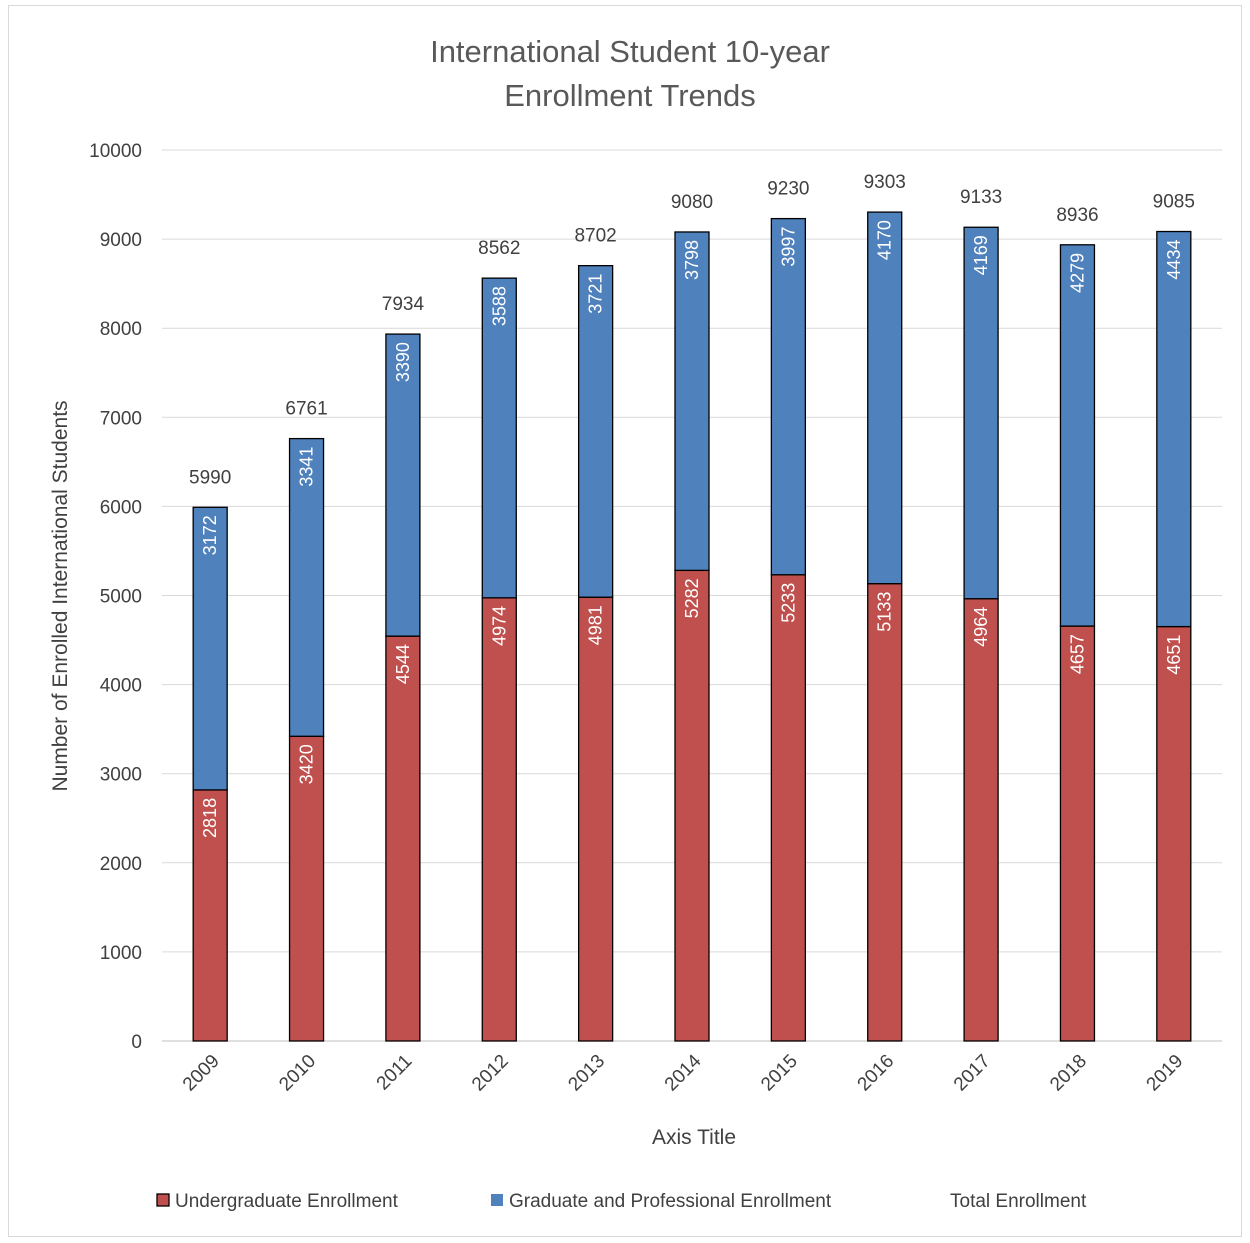 The image size is (1250, 1243). What do you see at coordinates (972, 1073) in the screenshot?
I see `x-tick-label: 2017` at bounding box center [972, 1073].